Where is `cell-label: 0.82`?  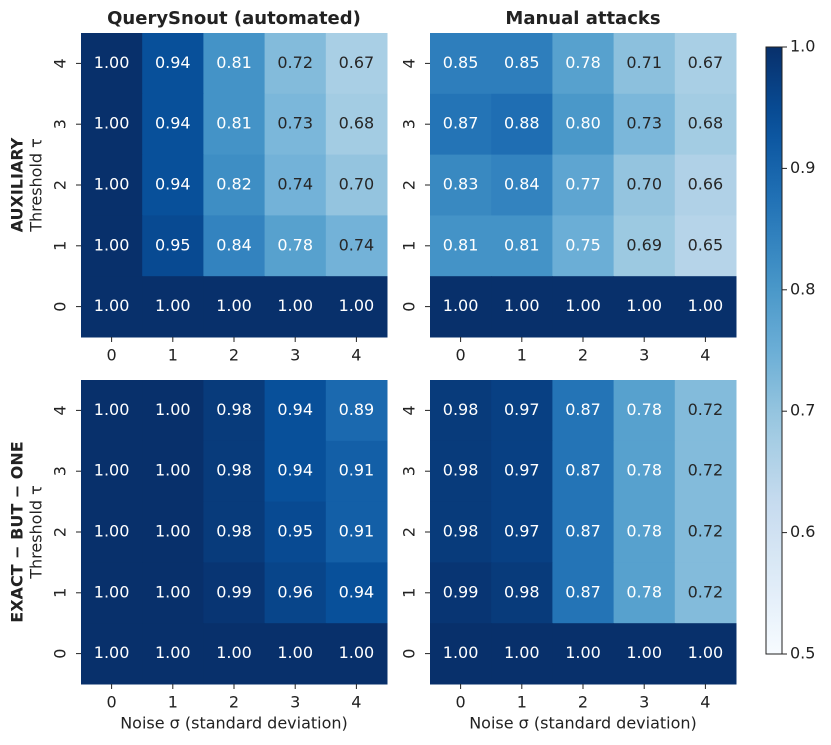 cell-label: 0.82 is located at coordinates (234, 184).